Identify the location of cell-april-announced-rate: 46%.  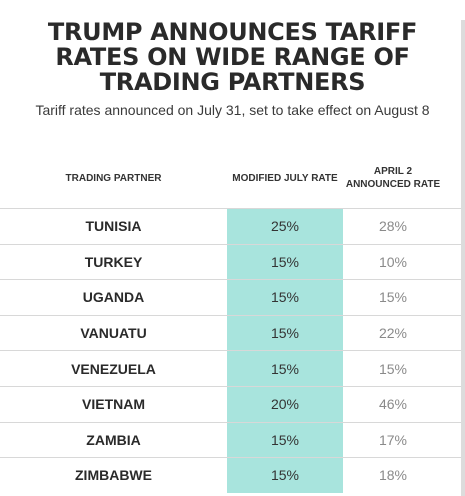
(393, 404).